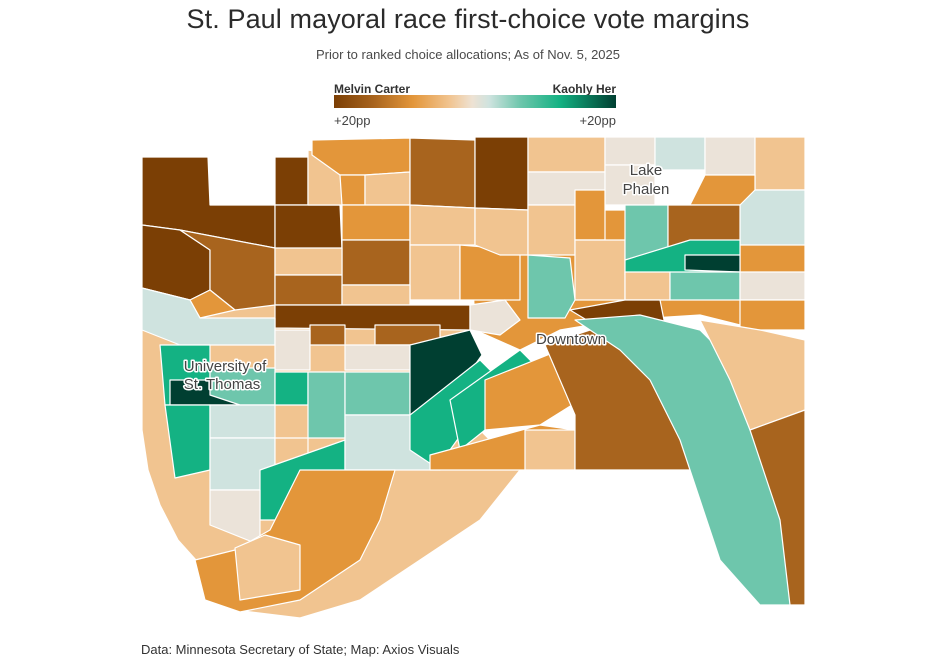 The image size is (936, 664). Describe the element at coordinates (222, 384) in the screenshot. I see `label-st-thomas-2: St. Thomas` at that location.